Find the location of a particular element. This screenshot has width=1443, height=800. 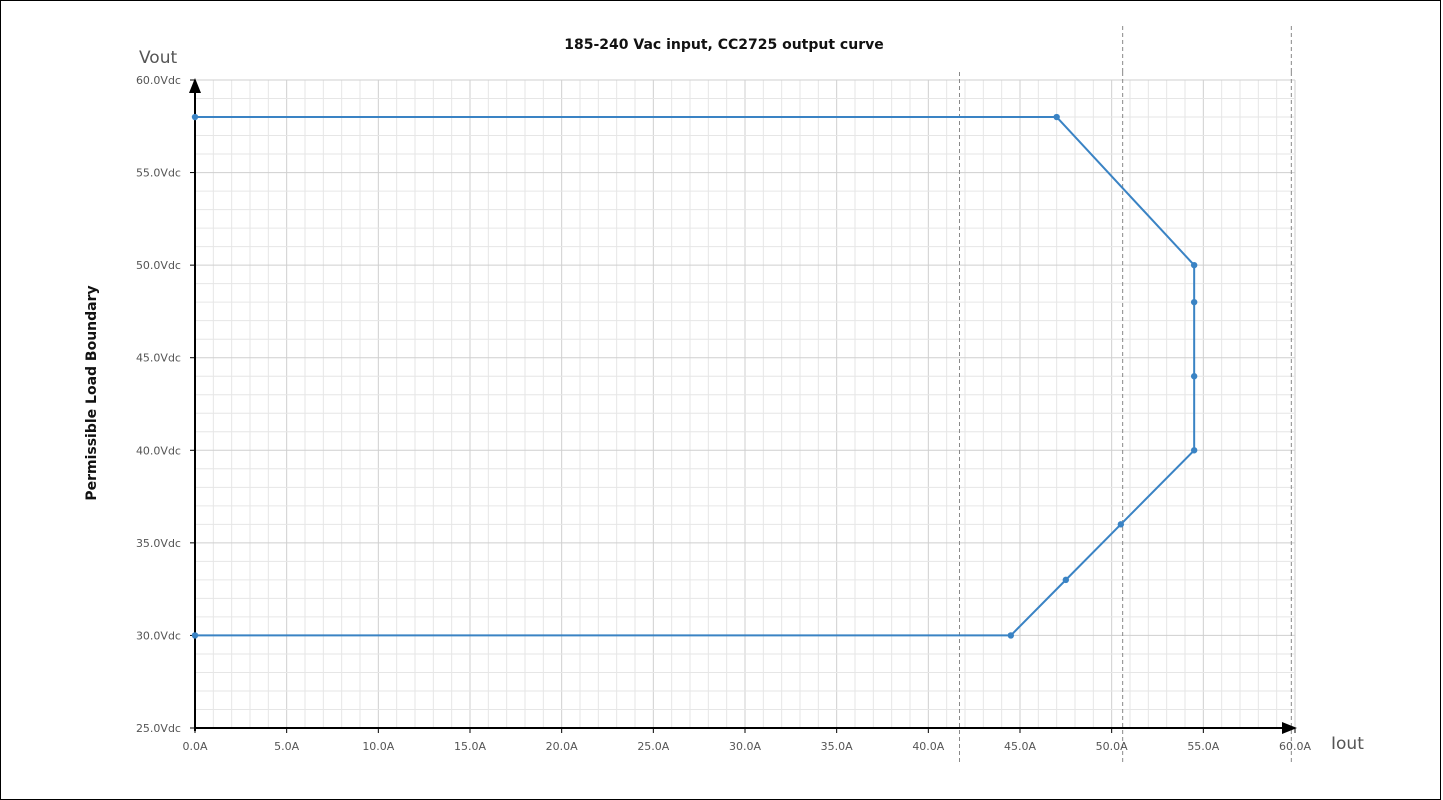

x-tick-label: 5.0A is located at coordinates (286, 746).